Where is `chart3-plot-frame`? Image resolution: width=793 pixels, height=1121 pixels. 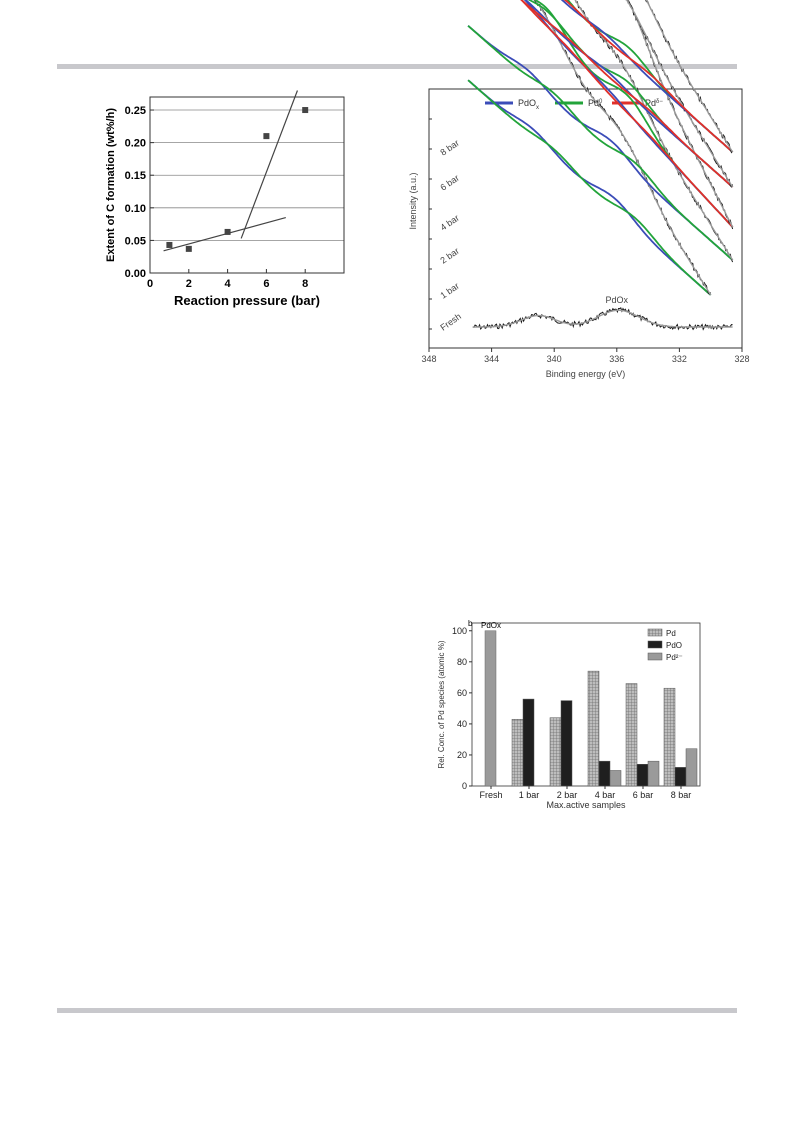 chart3-plot-frame is located at coordinates (586, 704).